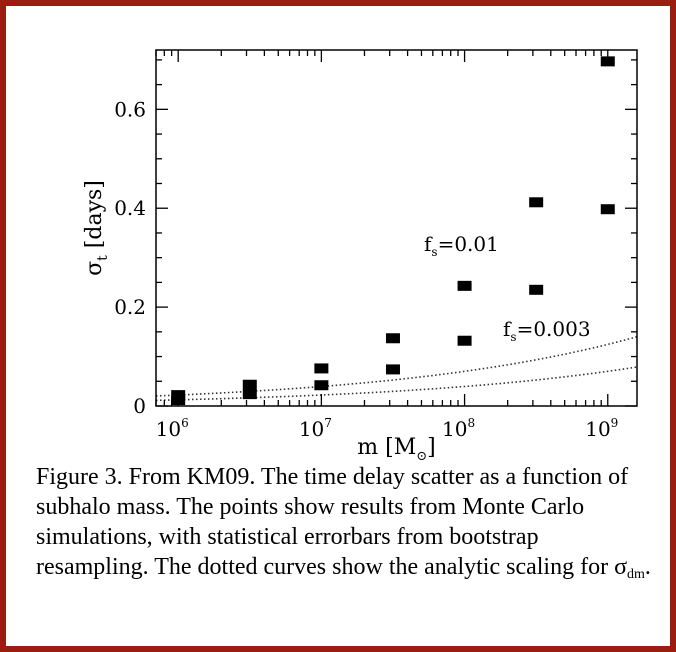  What do you see at coordinates (172, 428) in the screenshot?
I see `x-tick-label: 10⁶` at bounding box center [172, 428].